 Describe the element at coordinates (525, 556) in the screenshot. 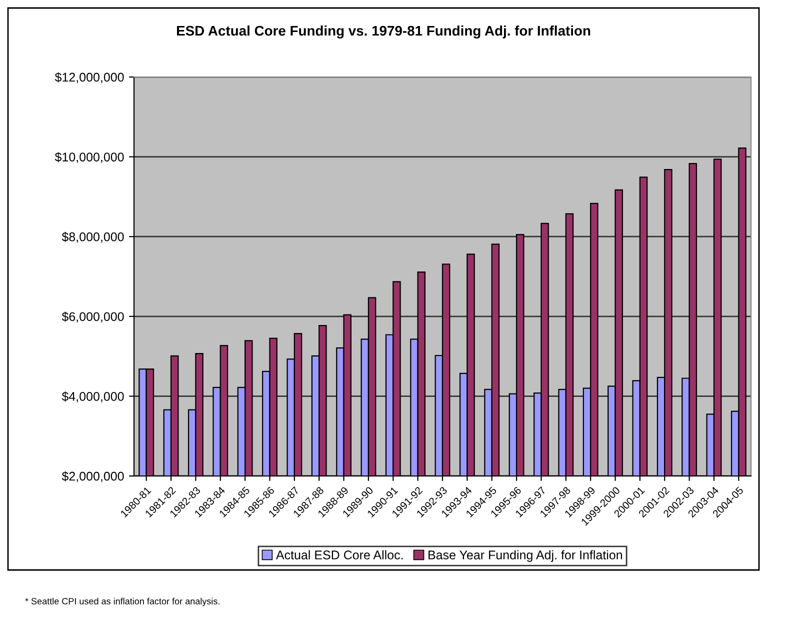

I see `legend-label: Base Year Funding Adj. for Inflation` at that location.